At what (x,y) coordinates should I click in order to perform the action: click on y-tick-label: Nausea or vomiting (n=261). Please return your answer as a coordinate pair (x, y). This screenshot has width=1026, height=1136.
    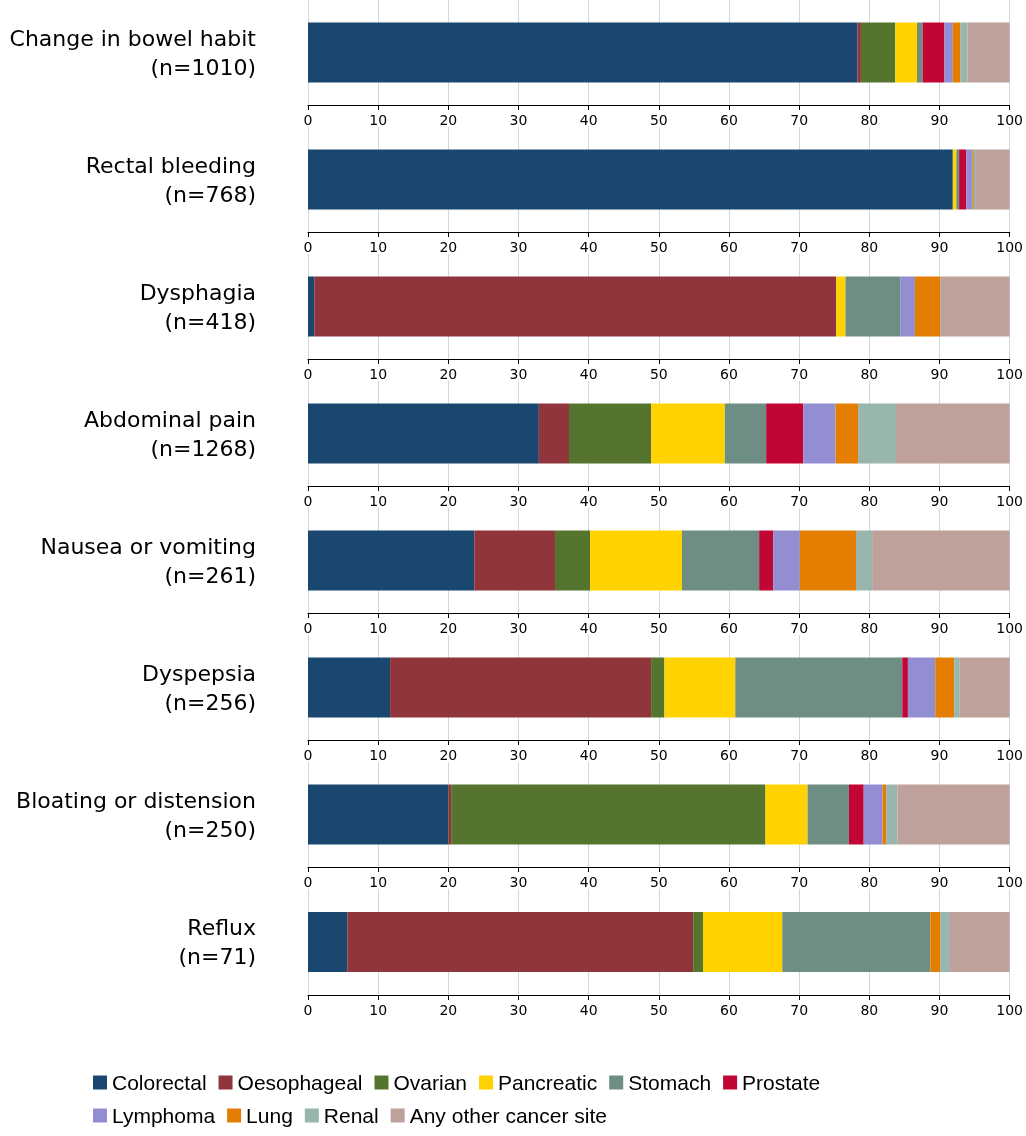
    Looking at the image, I should click on (148, 560).